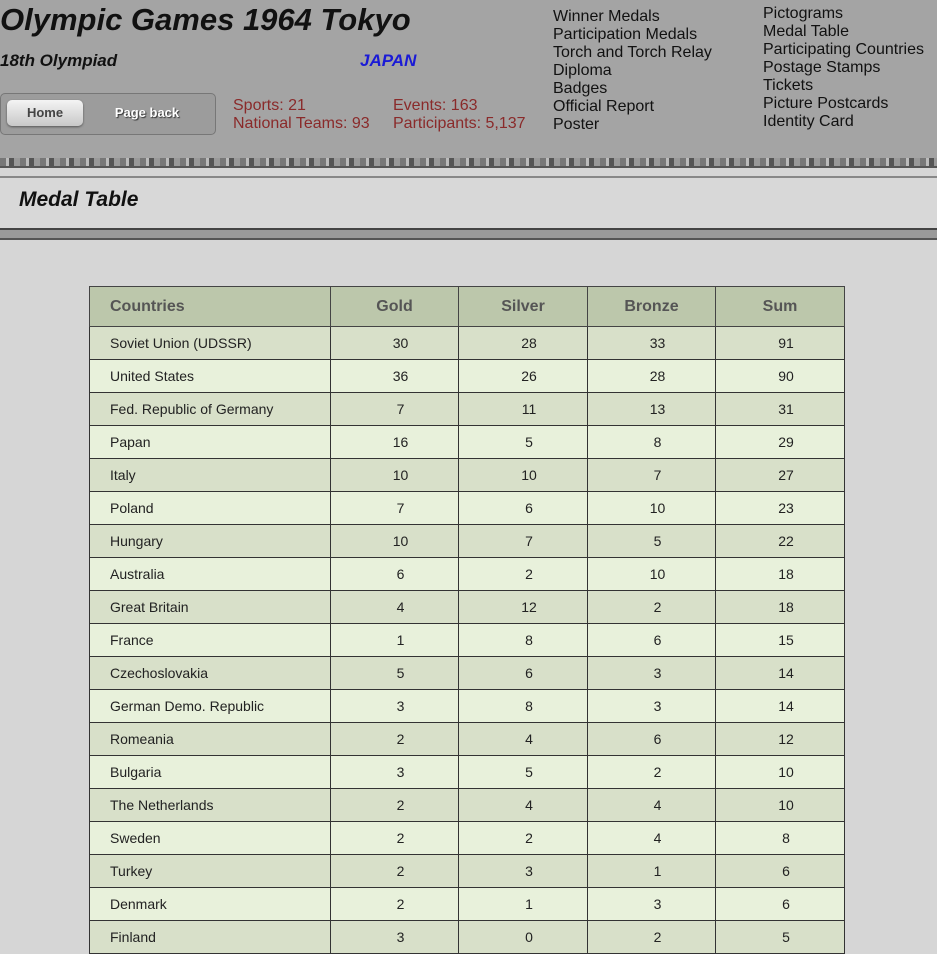  I want to click on table-row: German Demo. Republic 3 8 3 14, so click(467, 706).